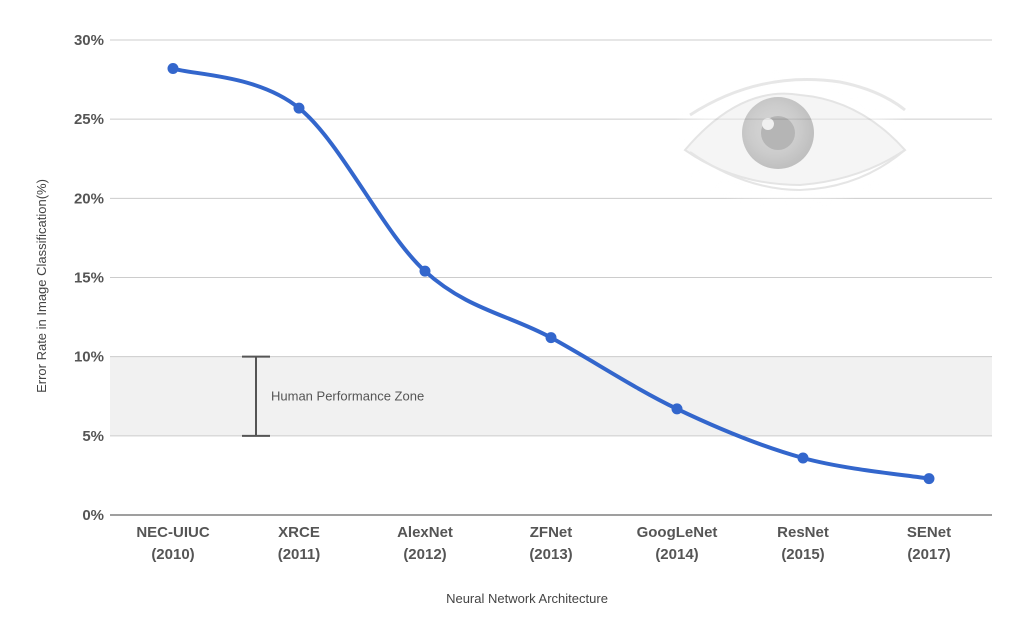 This screenshot has height=618, width=1024. I want to click on x-tick-year: (2010), so click(172, 554).